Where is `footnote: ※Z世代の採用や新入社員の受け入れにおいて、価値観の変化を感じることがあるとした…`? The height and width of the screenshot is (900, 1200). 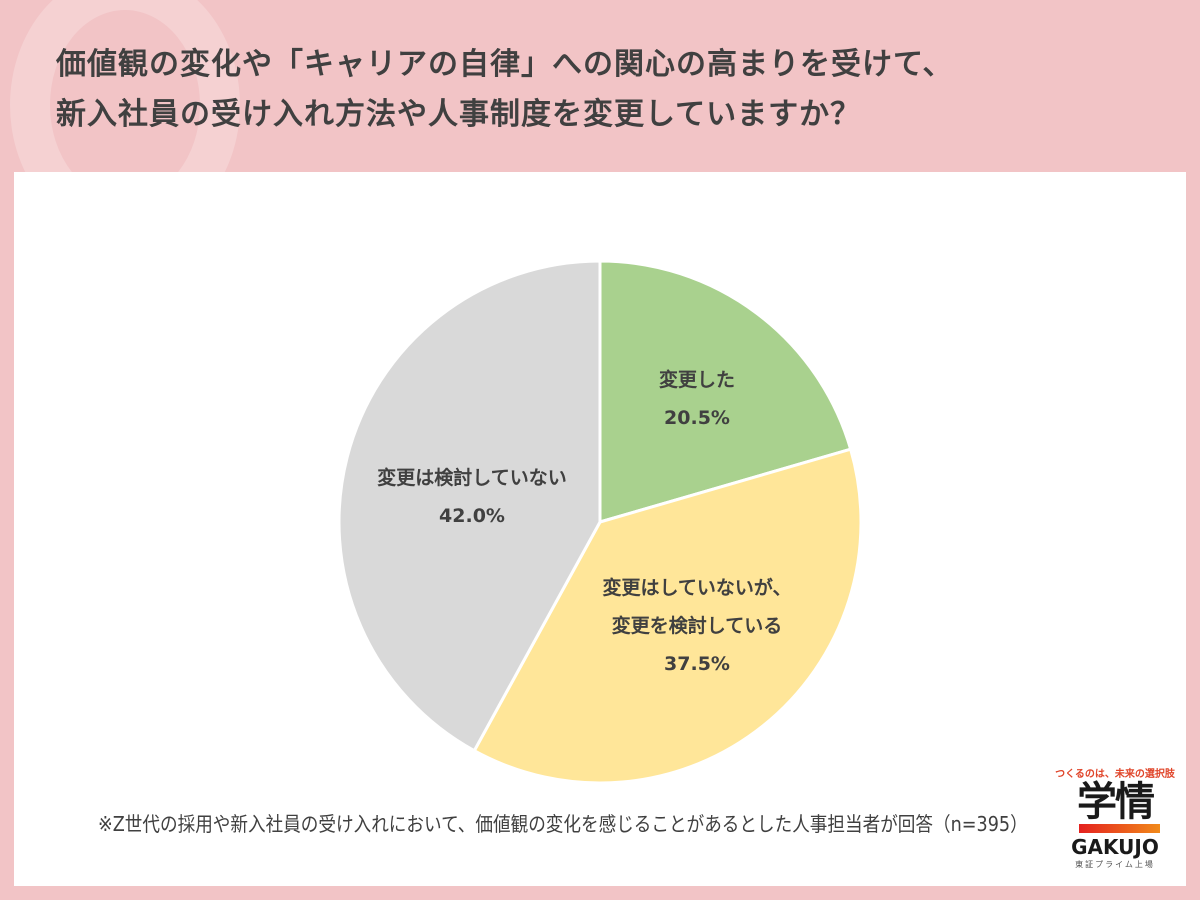 footnote: ※Z世代の採用や新入社員の受け入れにおいて、価値観の変化を感じることがあるとした… is located at coordinates (563, 824).